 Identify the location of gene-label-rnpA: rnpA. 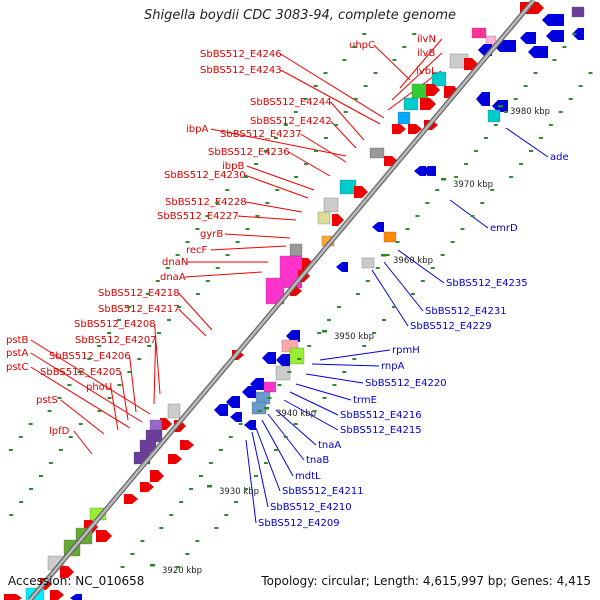
(393, 366).